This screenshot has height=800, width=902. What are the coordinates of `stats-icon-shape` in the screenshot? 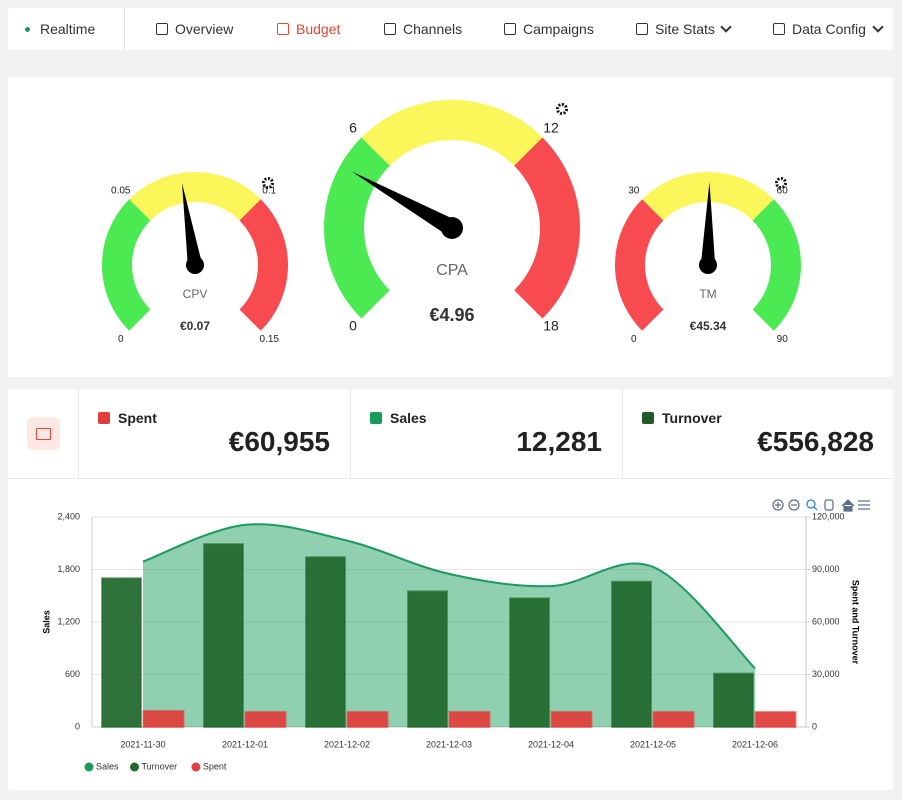 It's located at (43, 434).